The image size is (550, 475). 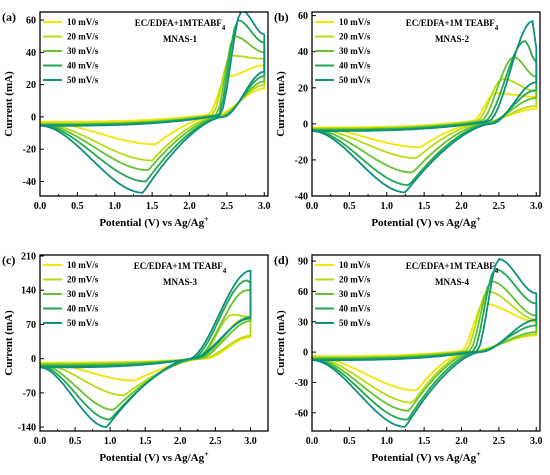 What do you see at coordinates (301, 413) in the screenshot?
I see `y-tick-label: -60` at bounding box center [301, 413].